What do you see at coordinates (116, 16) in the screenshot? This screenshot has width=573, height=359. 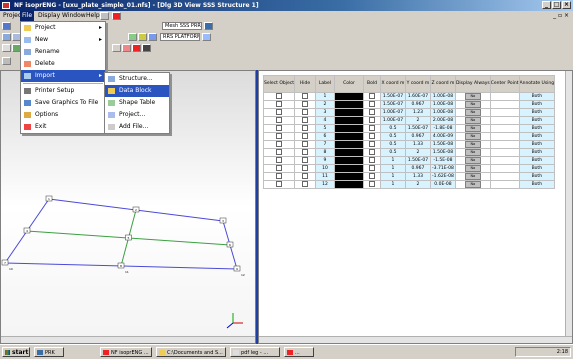 I see `app-menu-icon` at bounding box center [116, 16].